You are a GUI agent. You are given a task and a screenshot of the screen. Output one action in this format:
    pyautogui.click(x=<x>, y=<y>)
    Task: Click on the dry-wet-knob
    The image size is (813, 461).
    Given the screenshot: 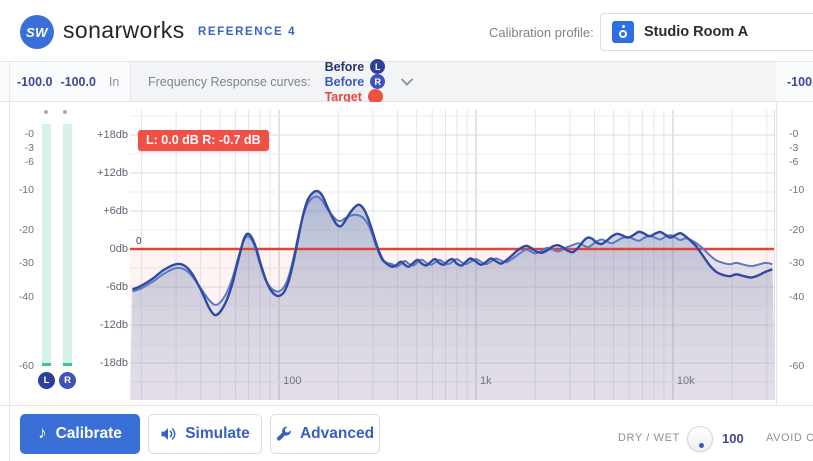 What is the action you would take?
    pyautogui.click(x=700, y=439)
    